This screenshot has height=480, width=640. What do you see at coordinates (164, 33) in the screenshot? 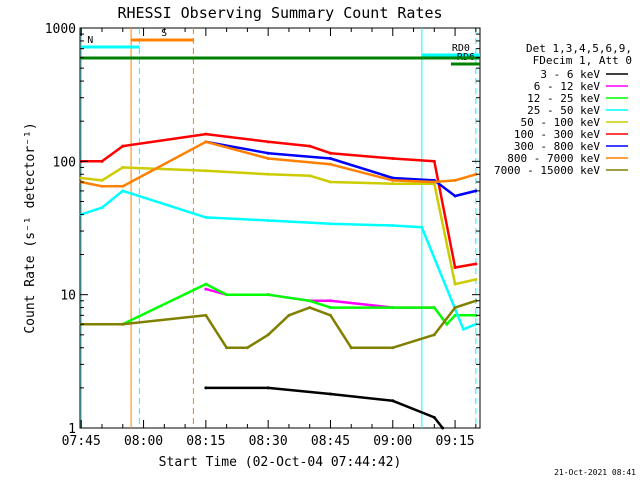
I see `annotation-label-s: S` at bounding box center [164, 33].